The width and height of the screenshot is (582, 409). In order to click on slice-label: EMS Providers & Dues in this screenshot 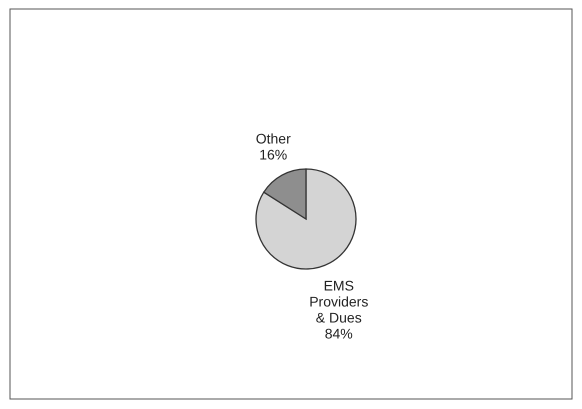, I will do `click(338, 302)`.